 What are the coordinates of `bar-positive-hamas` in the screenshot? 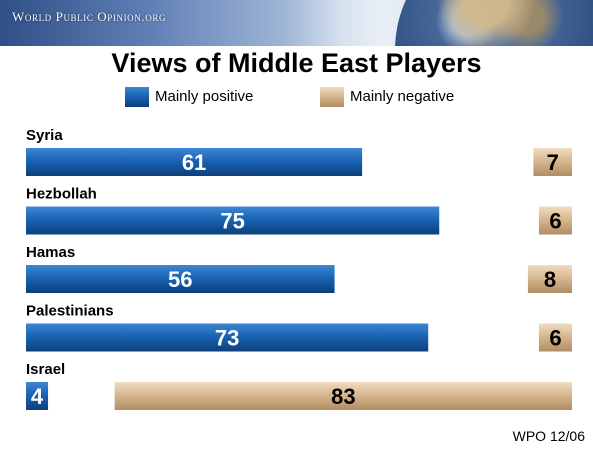 It's located at (180, 279).